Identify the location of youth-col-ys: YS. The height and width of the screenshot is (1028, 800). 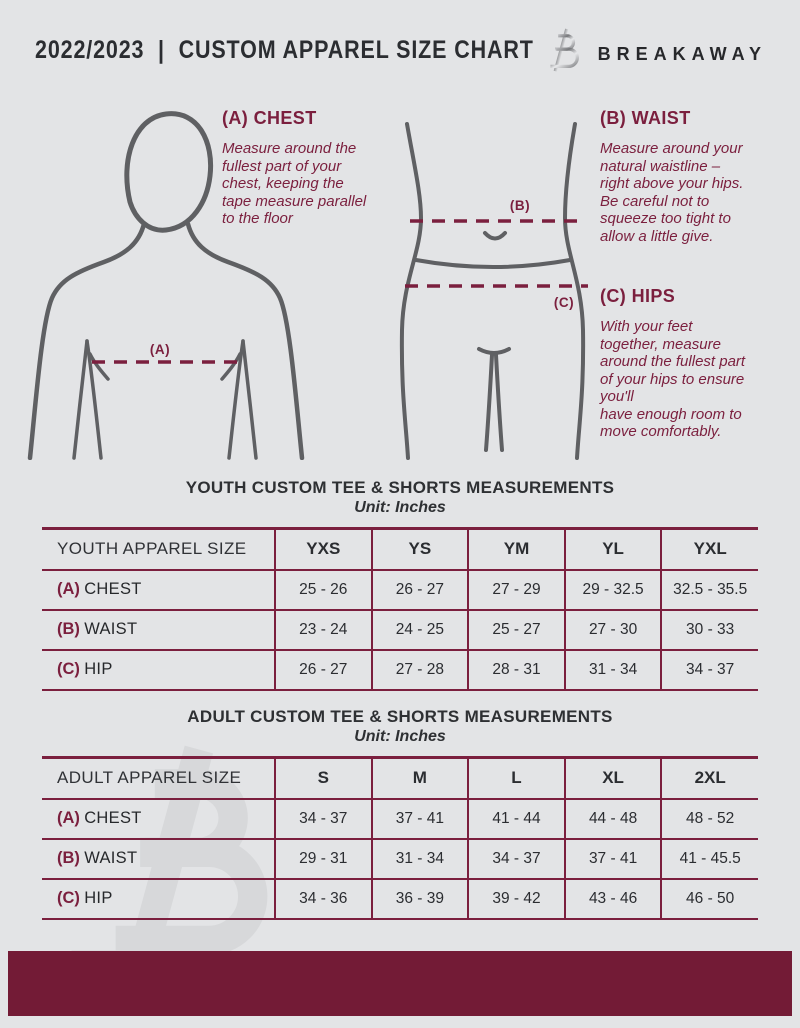
(419, 549).